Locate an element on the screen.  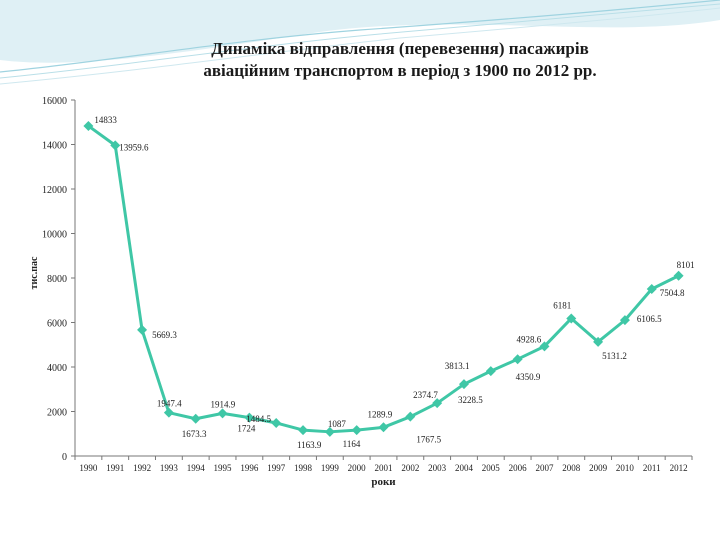
x-tick-label: 2009 is located at coordinates (598, 468).